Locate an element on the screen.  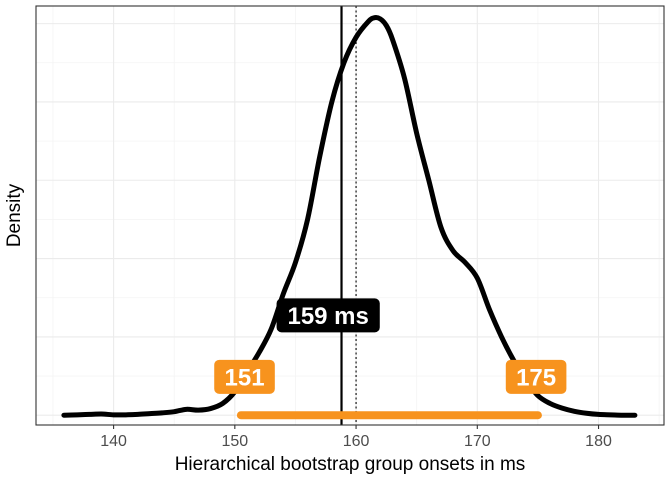
annotations: 159 ms 151 175 is located at coordinates (390, 346).